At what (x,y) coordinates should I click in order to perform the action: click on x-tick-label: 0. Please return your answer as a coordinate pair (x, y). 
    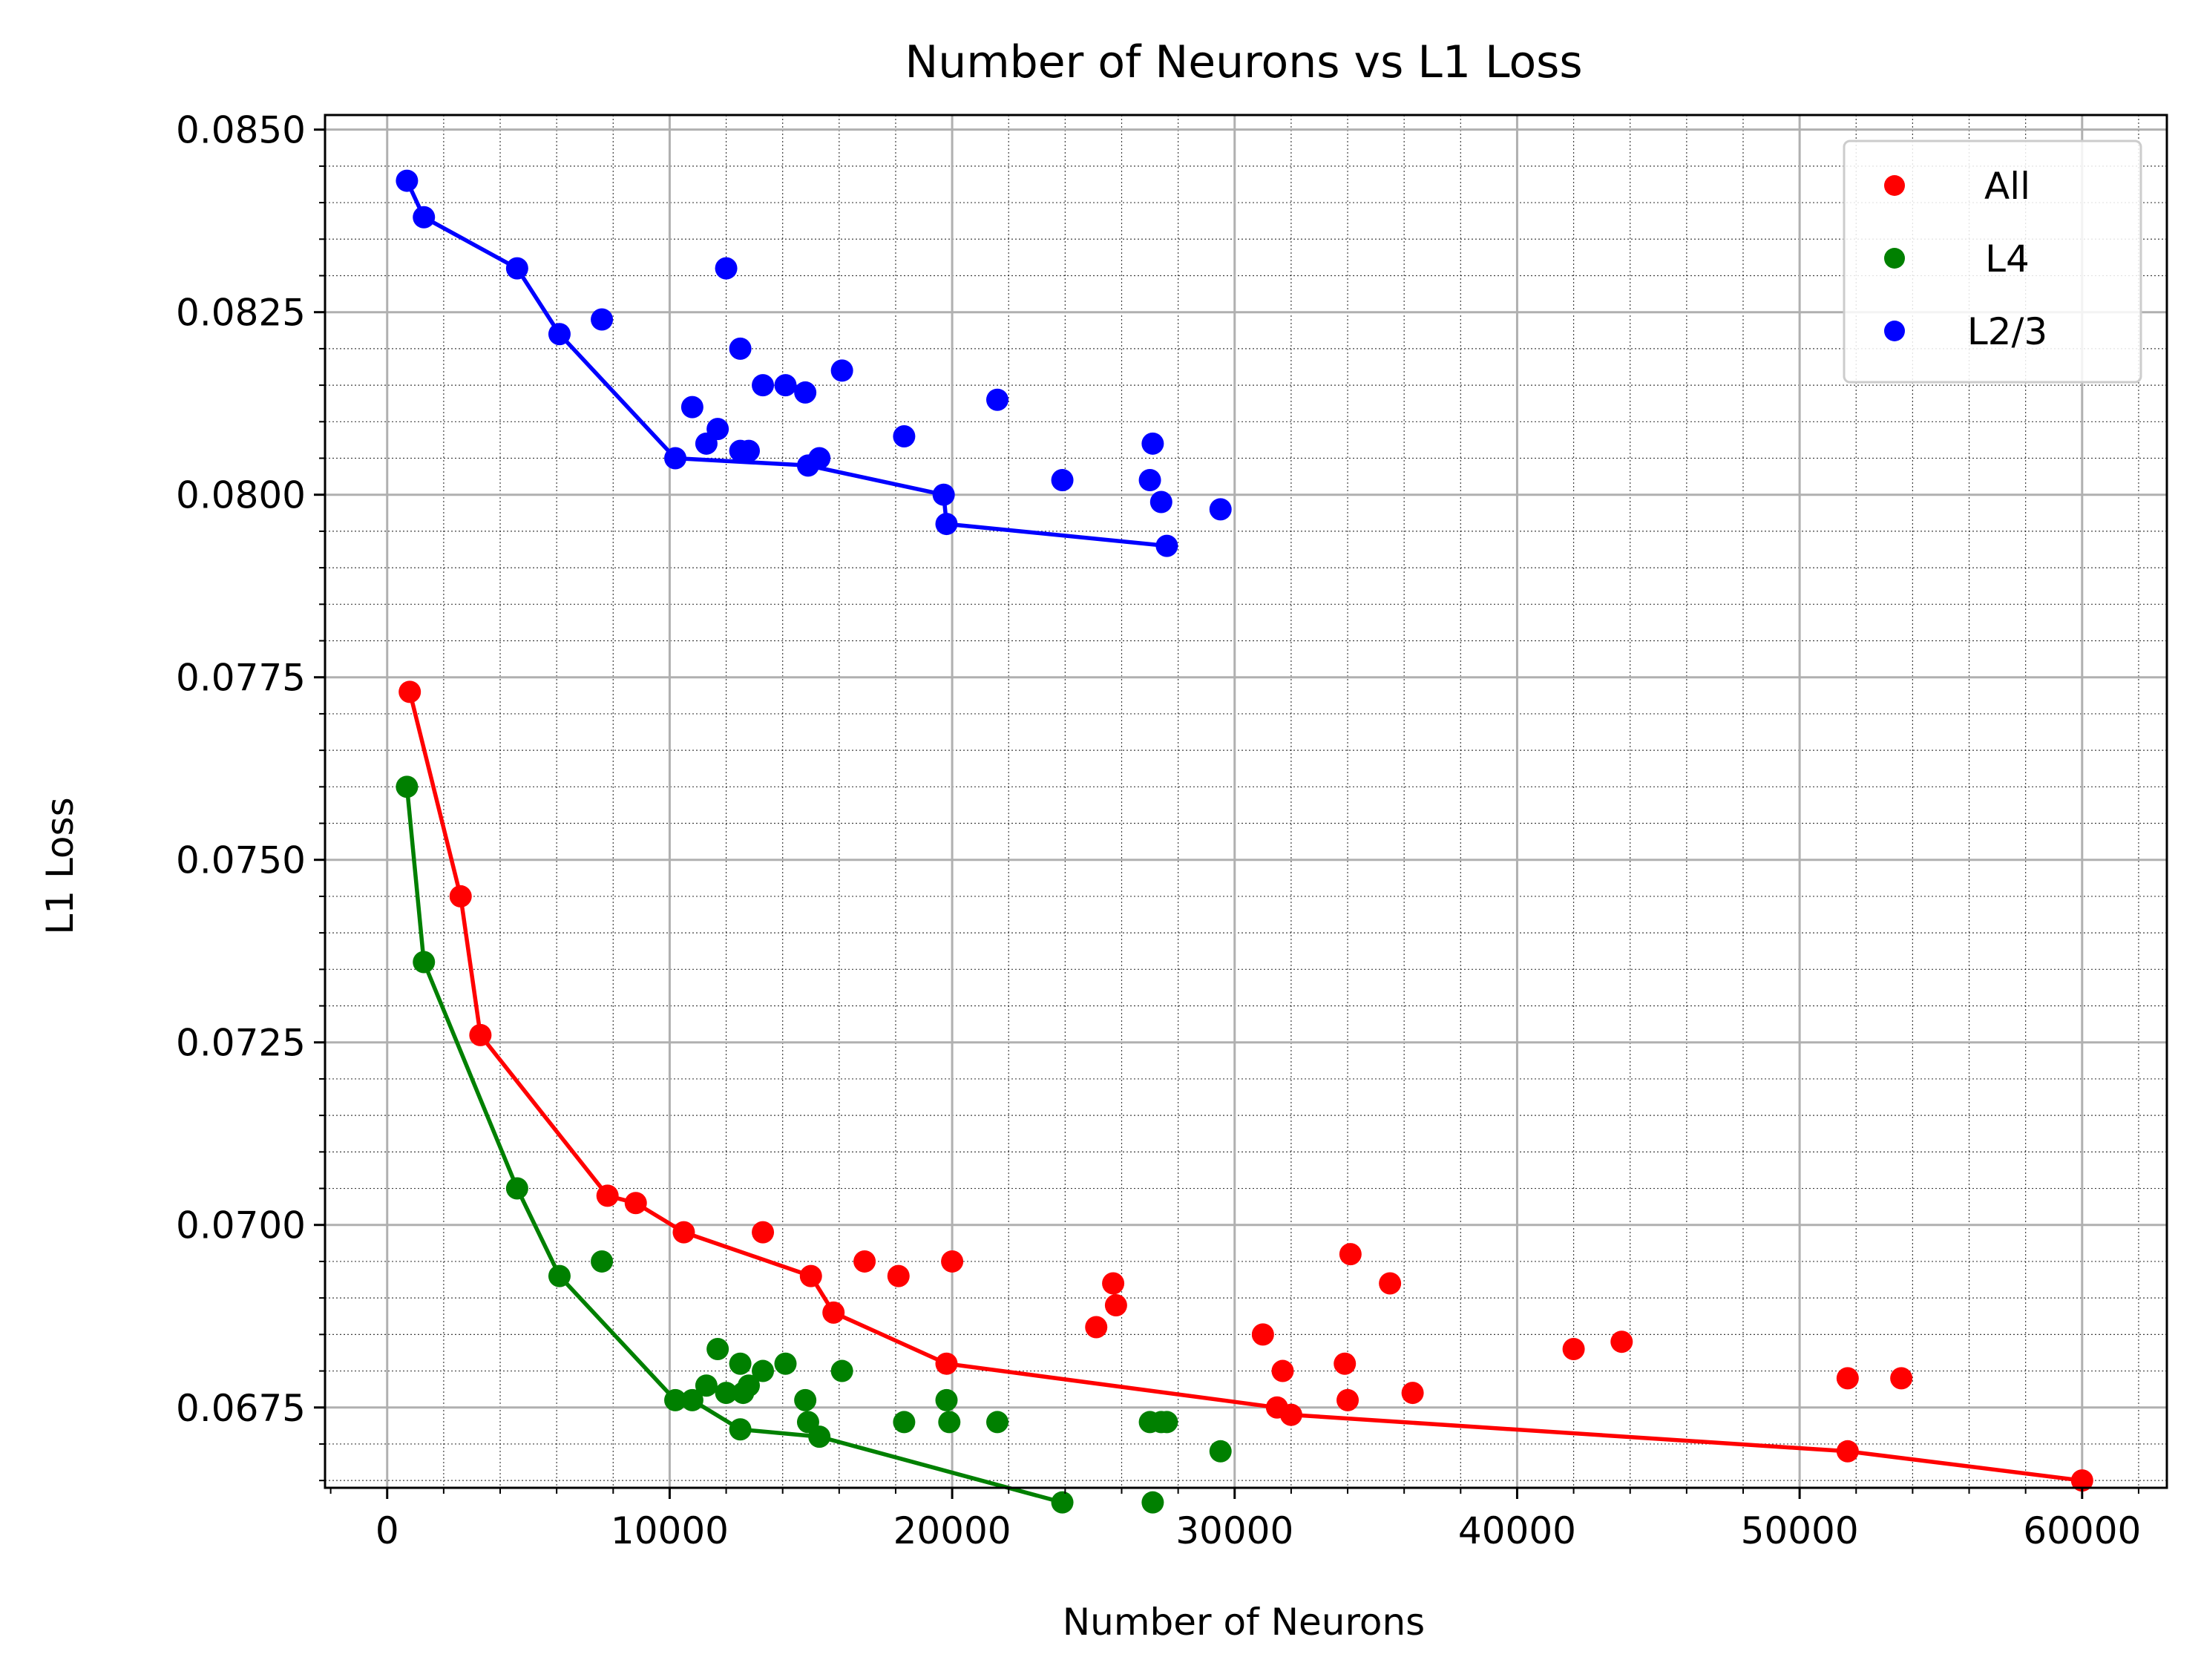
    Looking at the image, I should click on (387, 1531).